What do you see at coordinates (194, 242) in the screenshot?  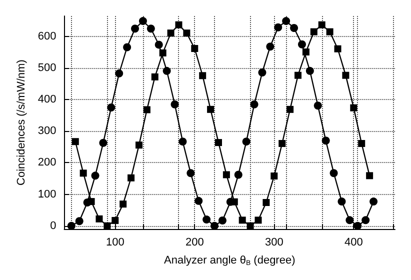 I see `x-tick-label: 200` at bounding box center [194, 242].